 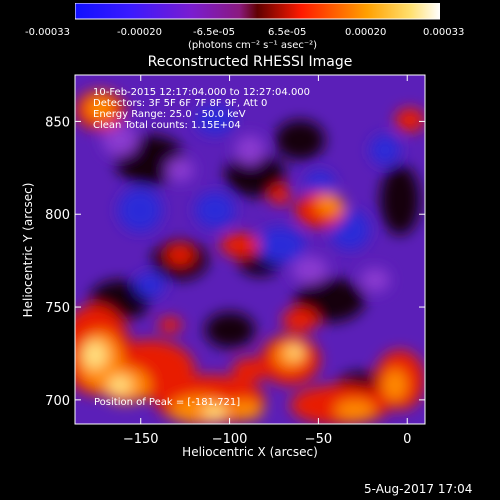 What do you see at coordinates (287, 32) in the screenshot?
I see `colorbar-tick-3: 6.5e-05` at bounding box center [287, 32].